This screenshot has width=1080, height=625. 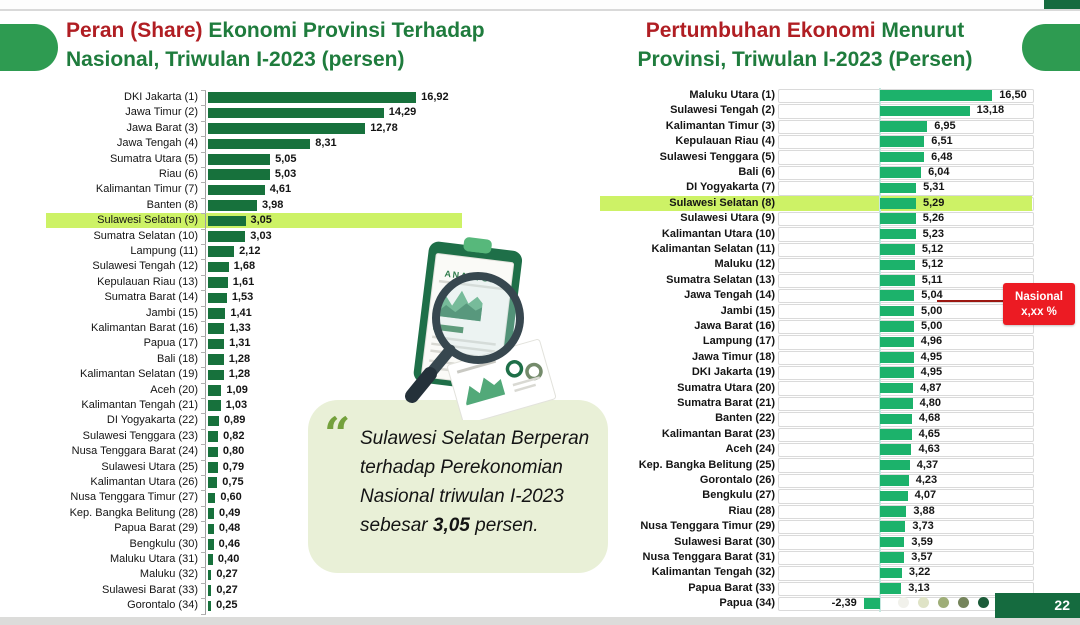 What do you see at coordinates (722, 202) in the screenshot?
I see `bar-label: Sulawesi Selatan (8)` at bounding box center [722, 202].